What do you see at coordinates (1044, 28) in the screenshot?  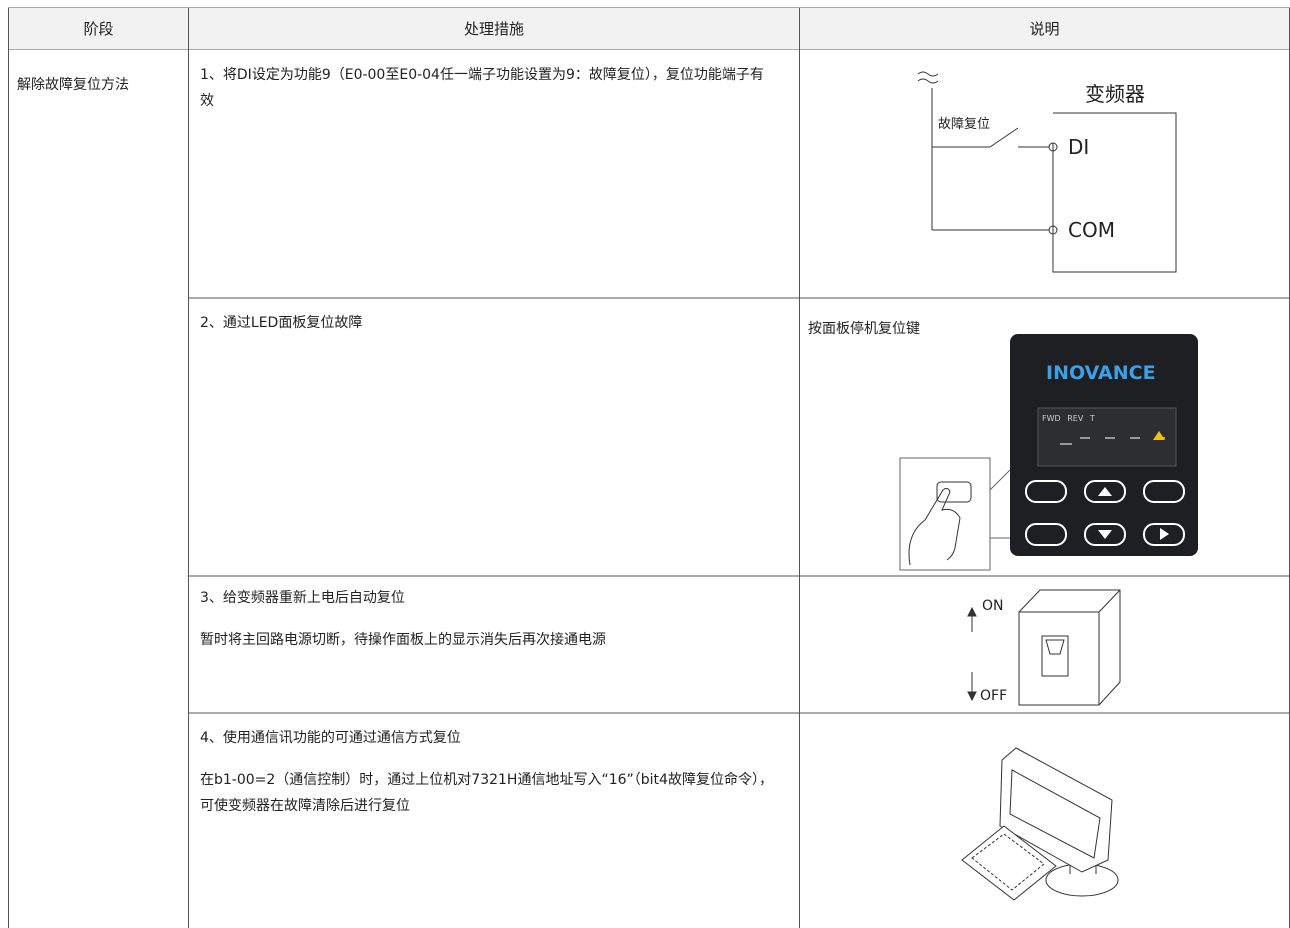 I see `header-cell: 说明` at bounding box center [1044, 28].